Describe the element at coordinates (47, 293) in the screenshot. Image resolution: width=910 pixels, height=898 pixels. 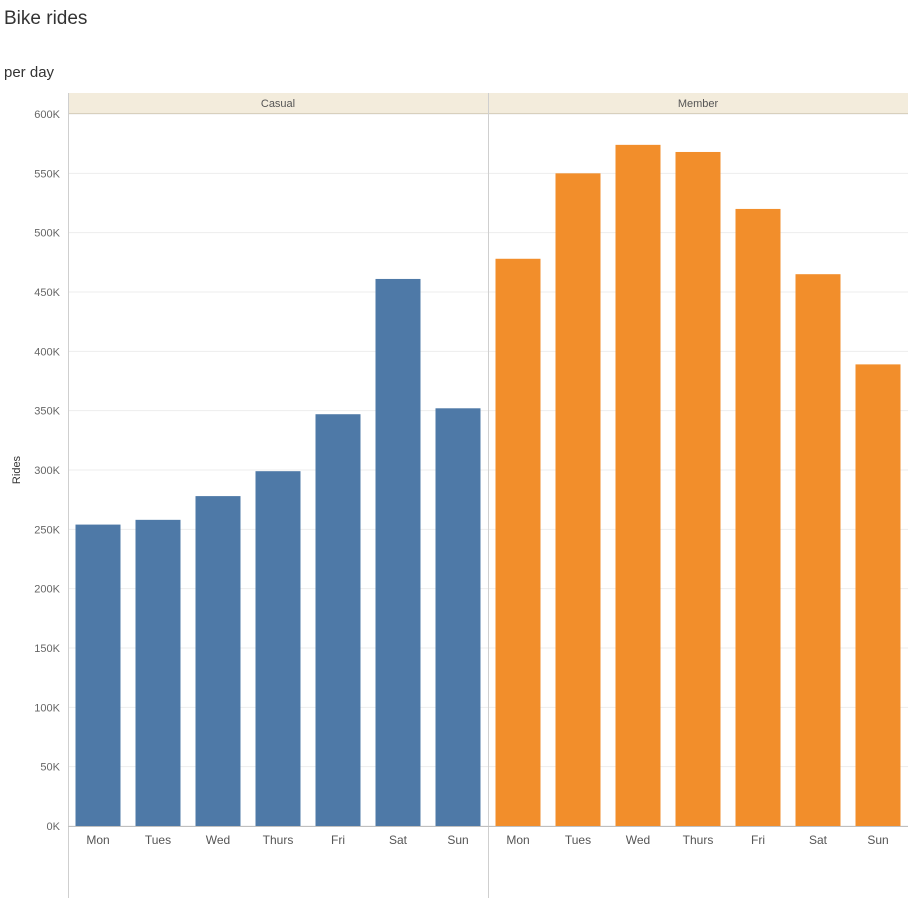
I see `y-tick-label: 450K` at that location.